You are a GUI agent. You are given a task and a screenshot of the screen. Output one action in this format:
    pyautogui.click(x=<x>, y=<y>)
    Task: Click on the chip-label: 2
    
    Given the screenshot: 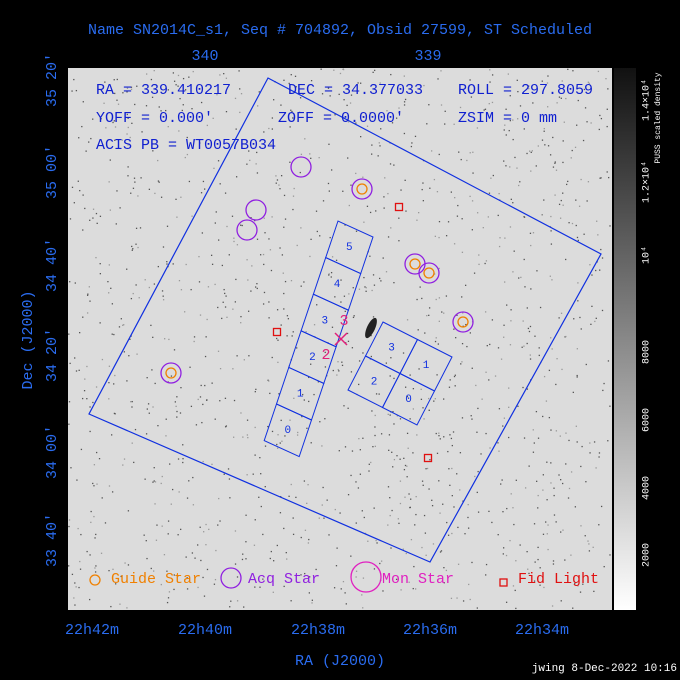 What is the action you would take?
    pyautogui.click(x=374, y=383)
    